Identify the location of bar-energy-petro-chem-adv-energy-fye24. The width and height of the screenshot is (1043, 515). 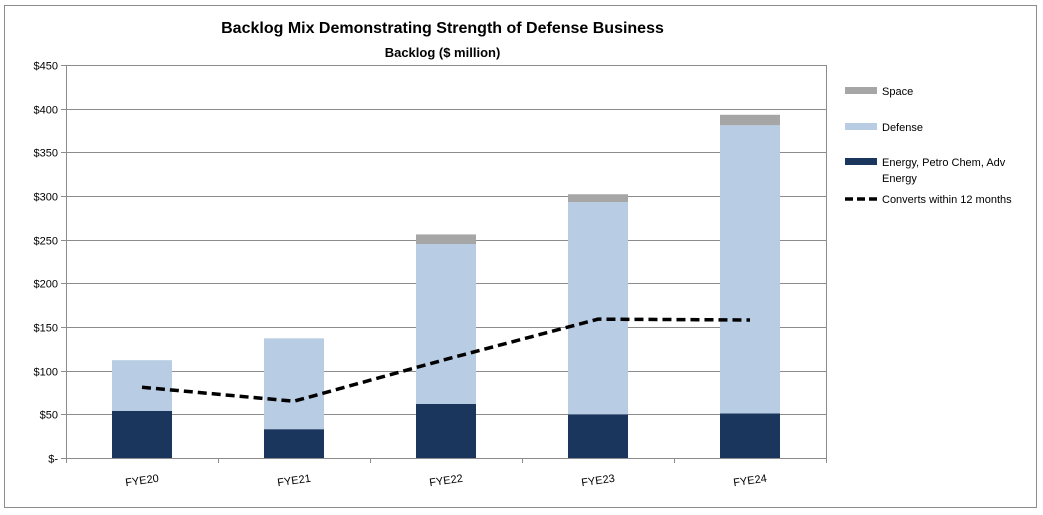
(750, 435).